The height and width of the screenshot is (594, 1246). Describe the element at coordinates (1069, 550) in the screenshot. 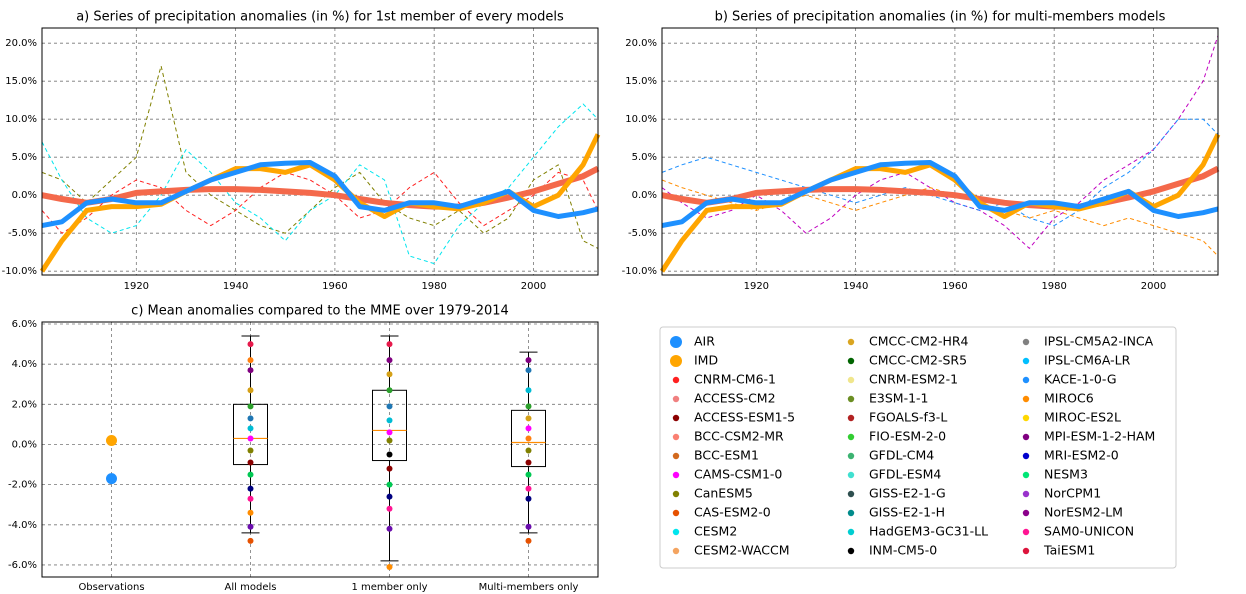

I see `legend-label: TaiESM1` at that location.